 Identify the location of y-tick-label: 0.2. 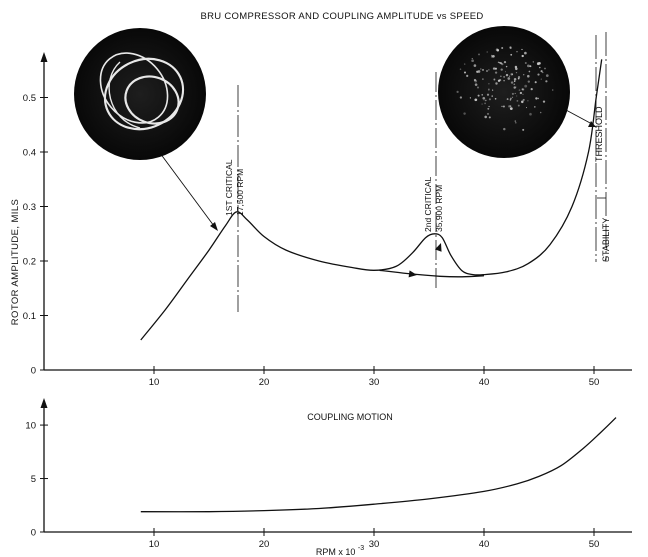
(29, 262).